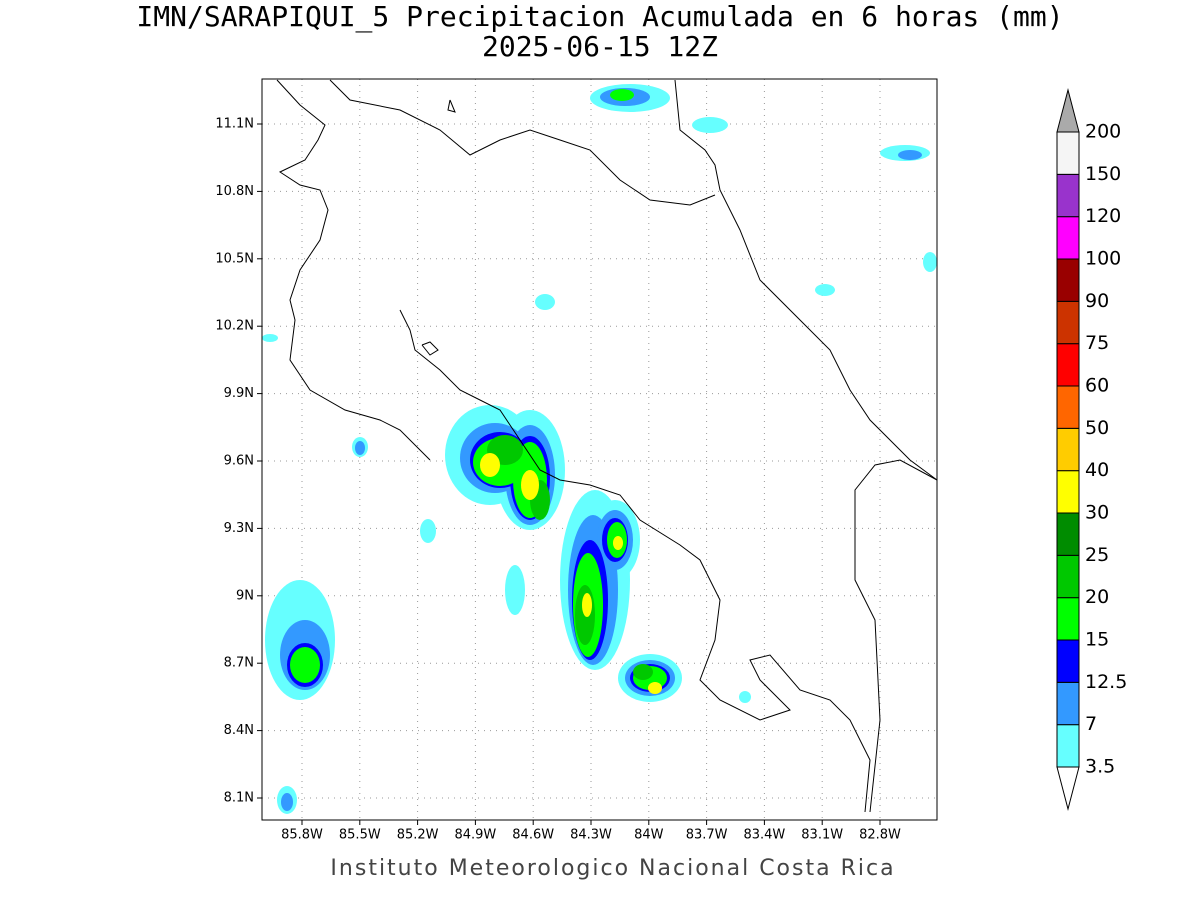 This screenshot has width=1200, height=904. I want to click on colorbar-label: 15, so click(1097, 640).